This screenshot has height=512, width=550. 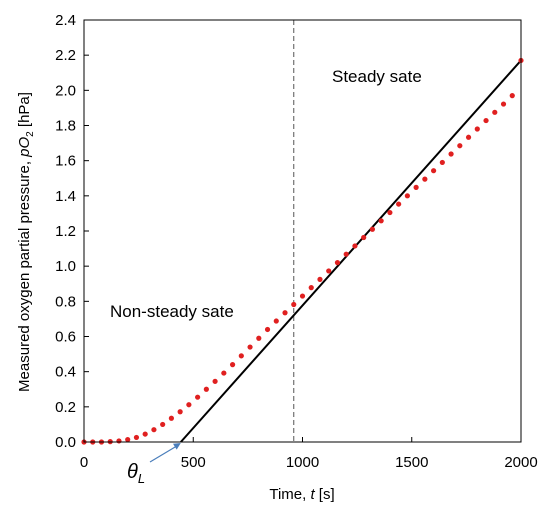 I want to click on y-axis-title-suffix: [hPa], so click(x=24, y=111).